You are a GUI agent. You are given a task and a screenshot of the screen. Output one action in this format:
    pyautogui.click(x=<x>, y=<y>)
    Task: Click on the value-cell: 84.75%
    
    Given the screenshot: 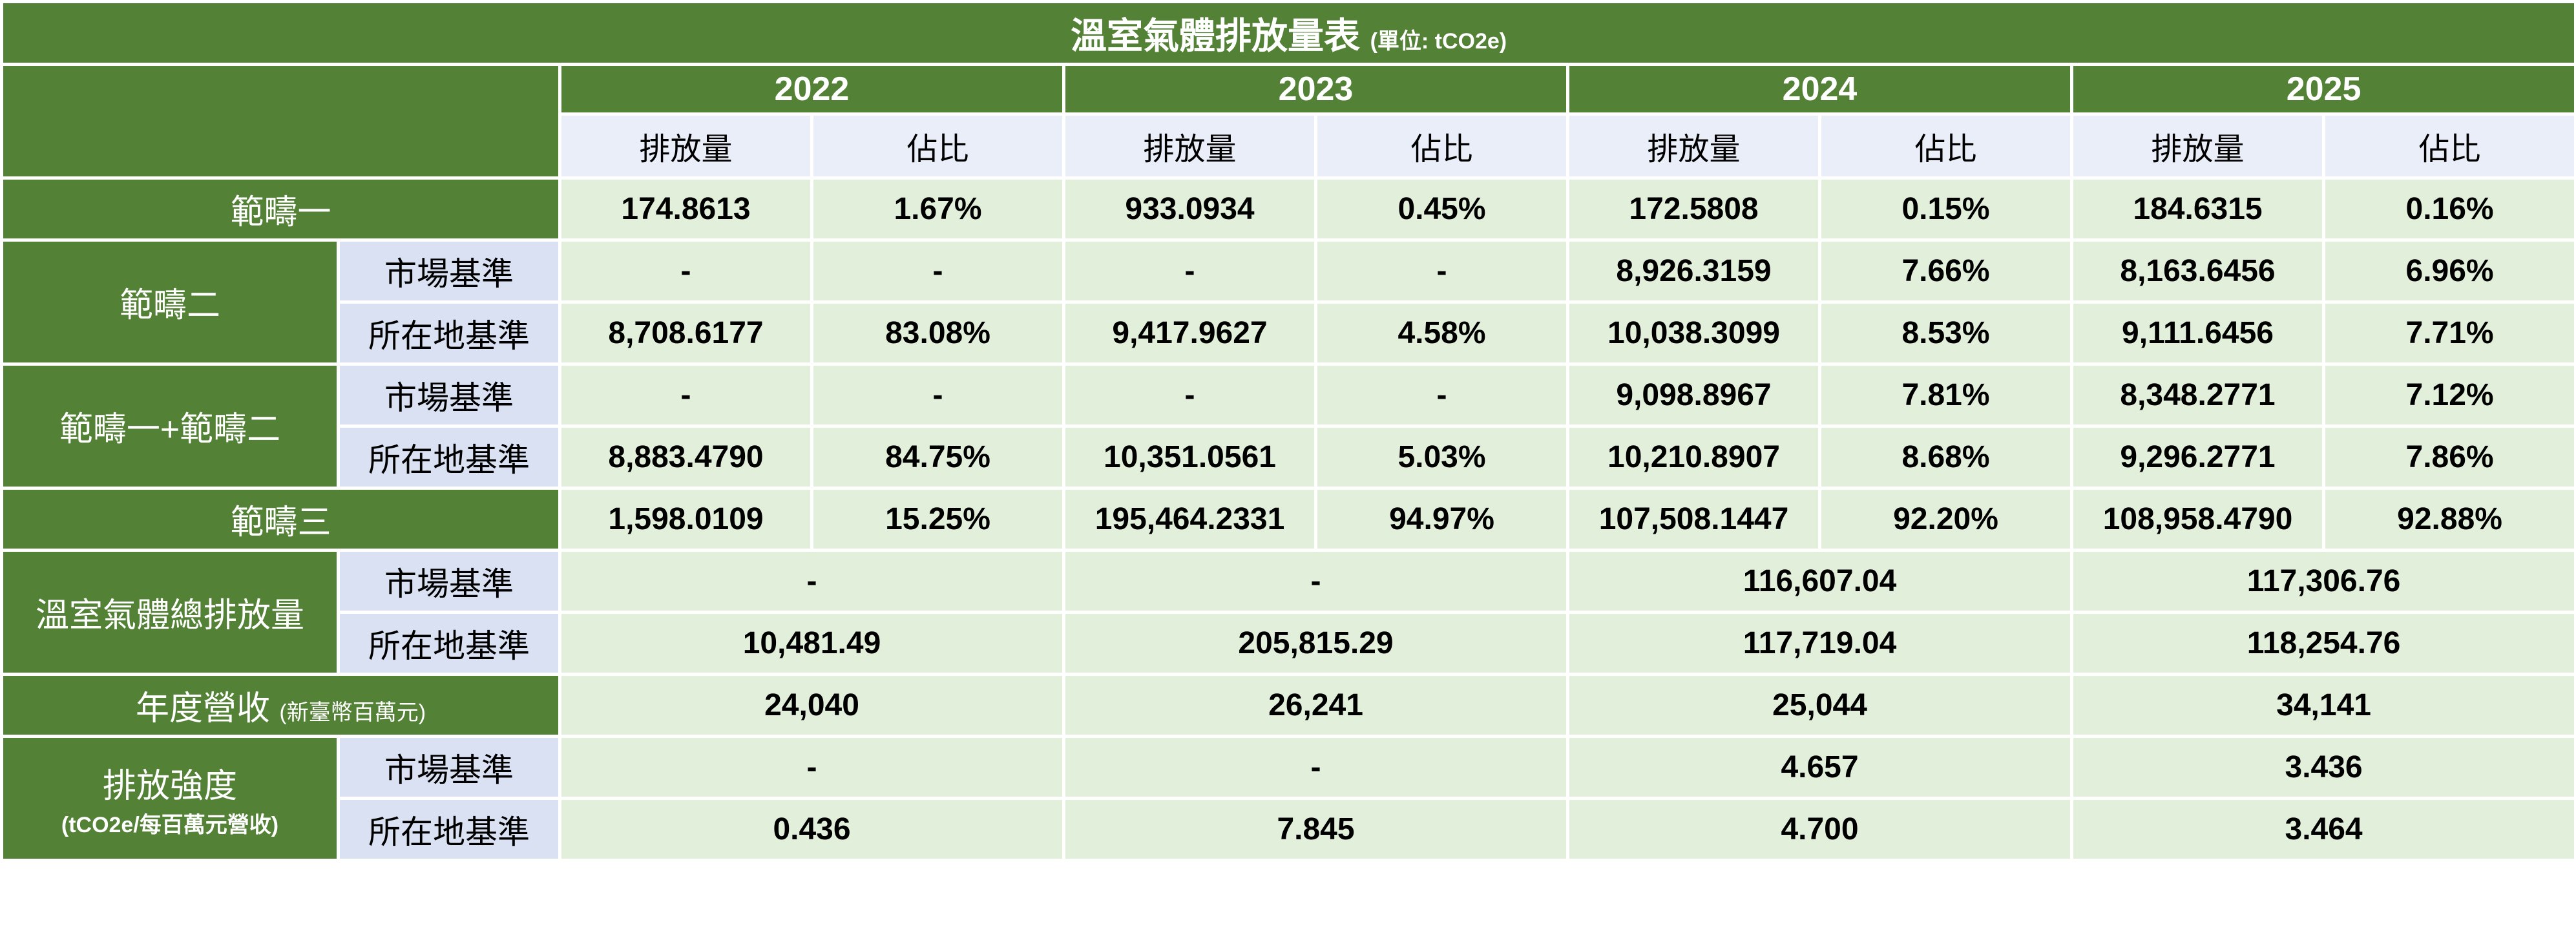 What is the action you would take?
    pyautogui.click(x=937, y=457)
    